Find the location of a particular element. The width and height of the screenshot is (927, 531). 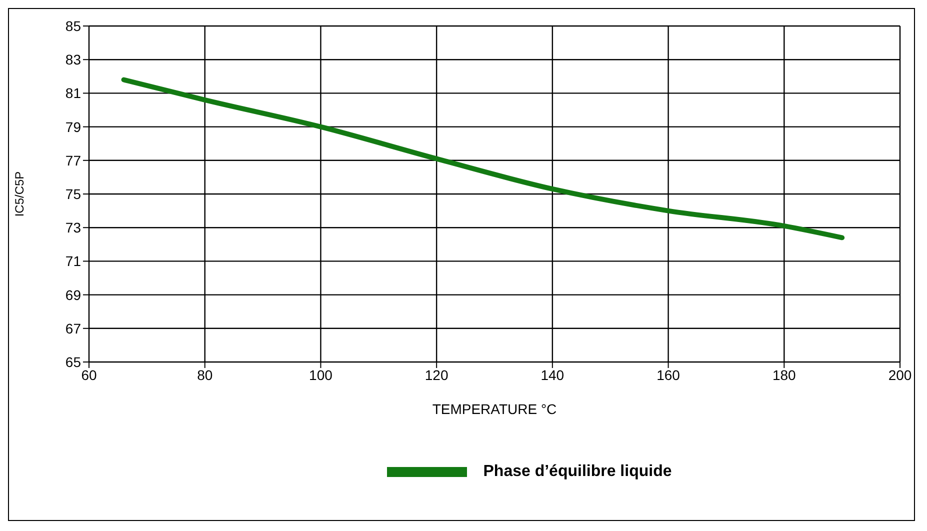

y-tick-label: 69 is located at coordinates (73, 294).